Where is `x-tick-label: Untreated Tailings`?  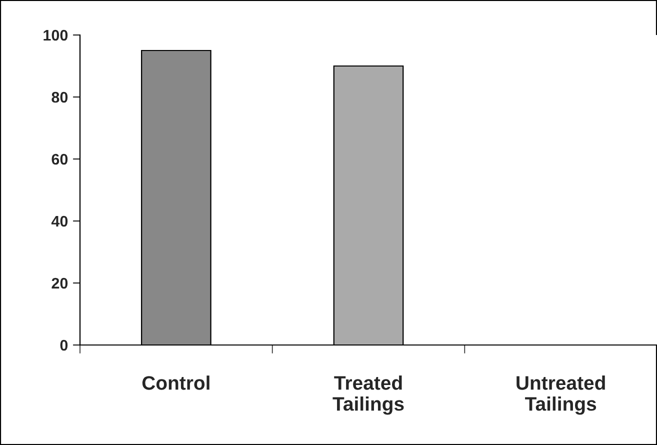 x-tick-label: Untreated Tailings is located at coordinates (560, 395).